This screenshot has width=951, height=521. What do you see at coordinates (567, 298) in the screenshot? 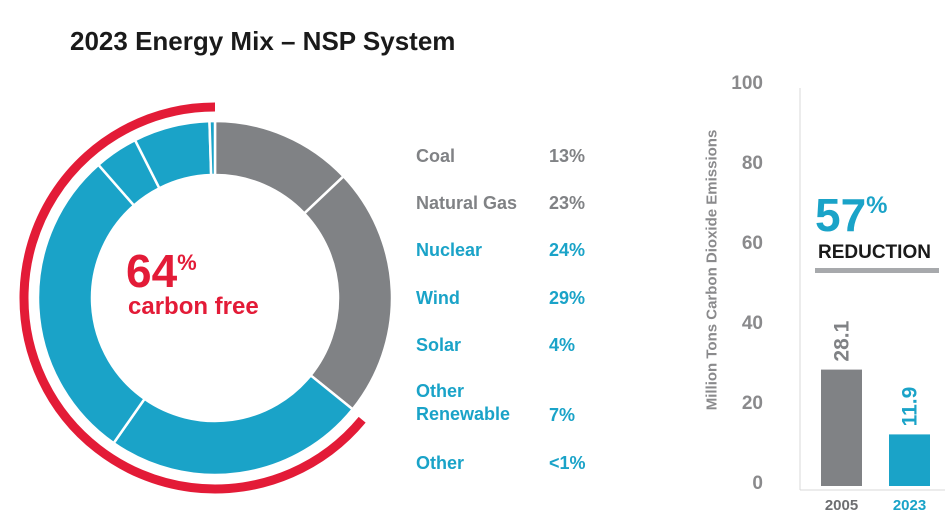
I see `legend-value: 29%` at bounding box center [567, 298].